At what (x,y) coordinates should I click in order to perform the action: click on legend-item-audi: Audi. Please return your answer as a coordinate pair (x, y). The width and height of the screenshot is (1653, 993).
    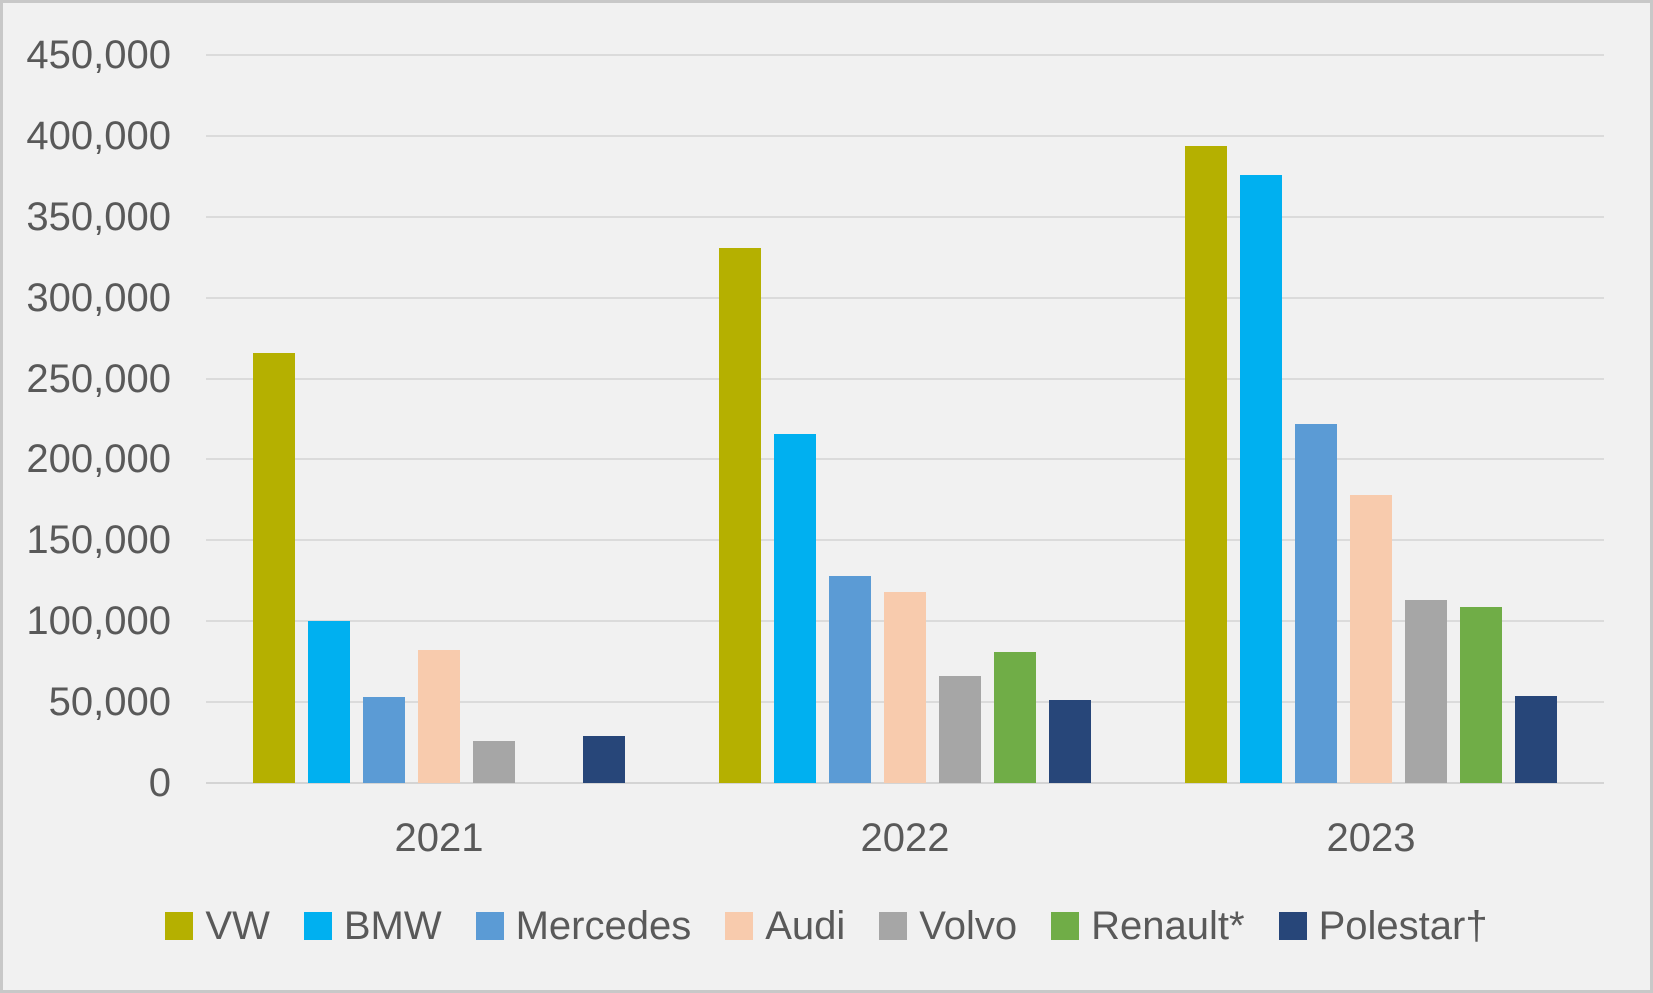
    Looking at the image, I should click on (785, 926).